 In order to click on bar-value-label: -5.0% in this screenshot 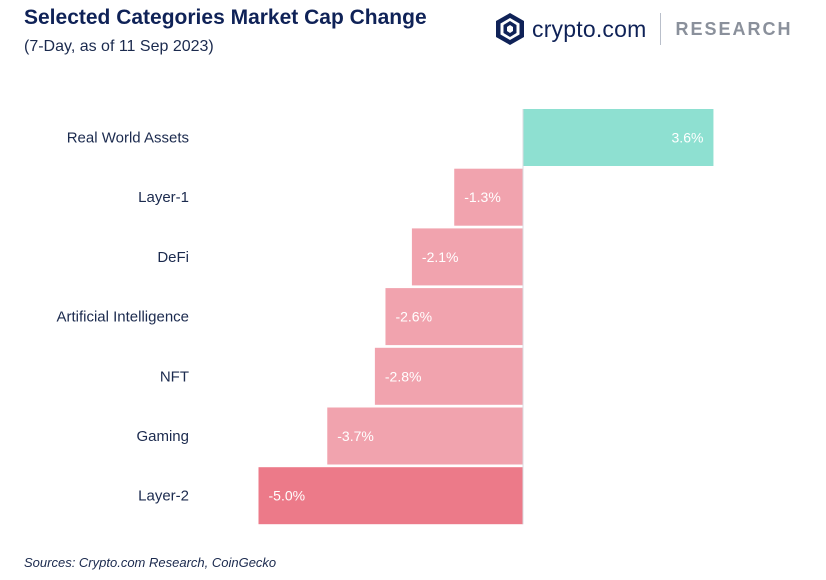, I will do `click(287, 496)`.